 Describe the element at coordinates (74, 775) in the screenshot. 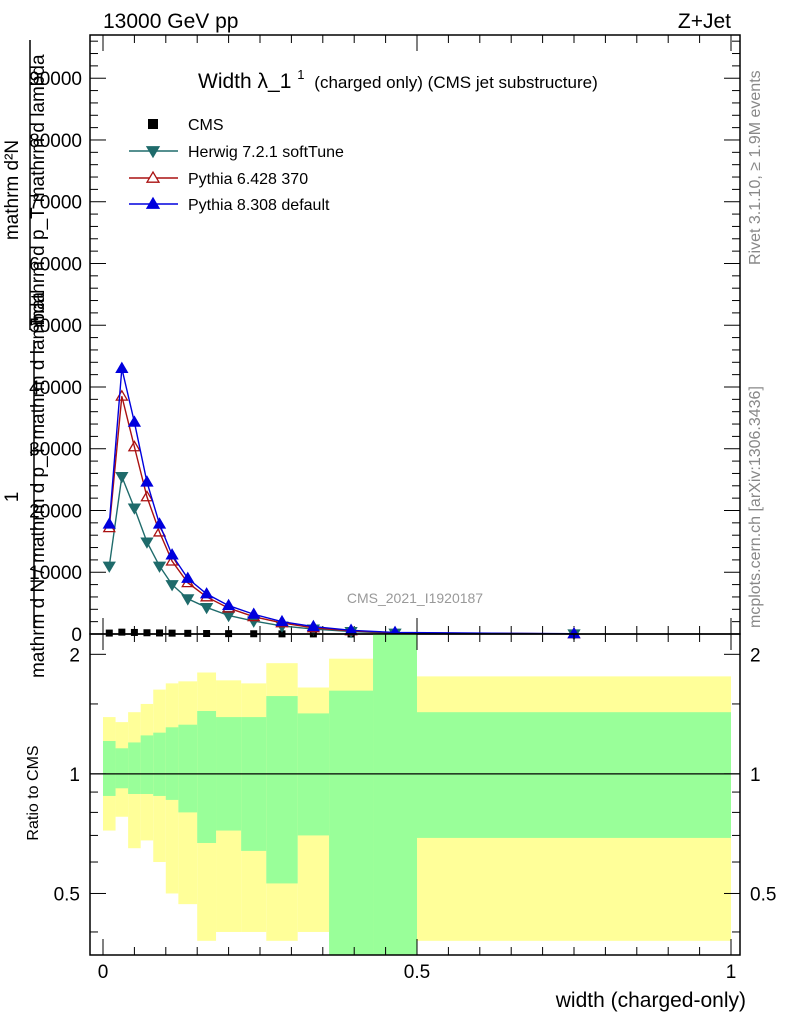

I see `ratio-y-tick-label: 1` at that location.